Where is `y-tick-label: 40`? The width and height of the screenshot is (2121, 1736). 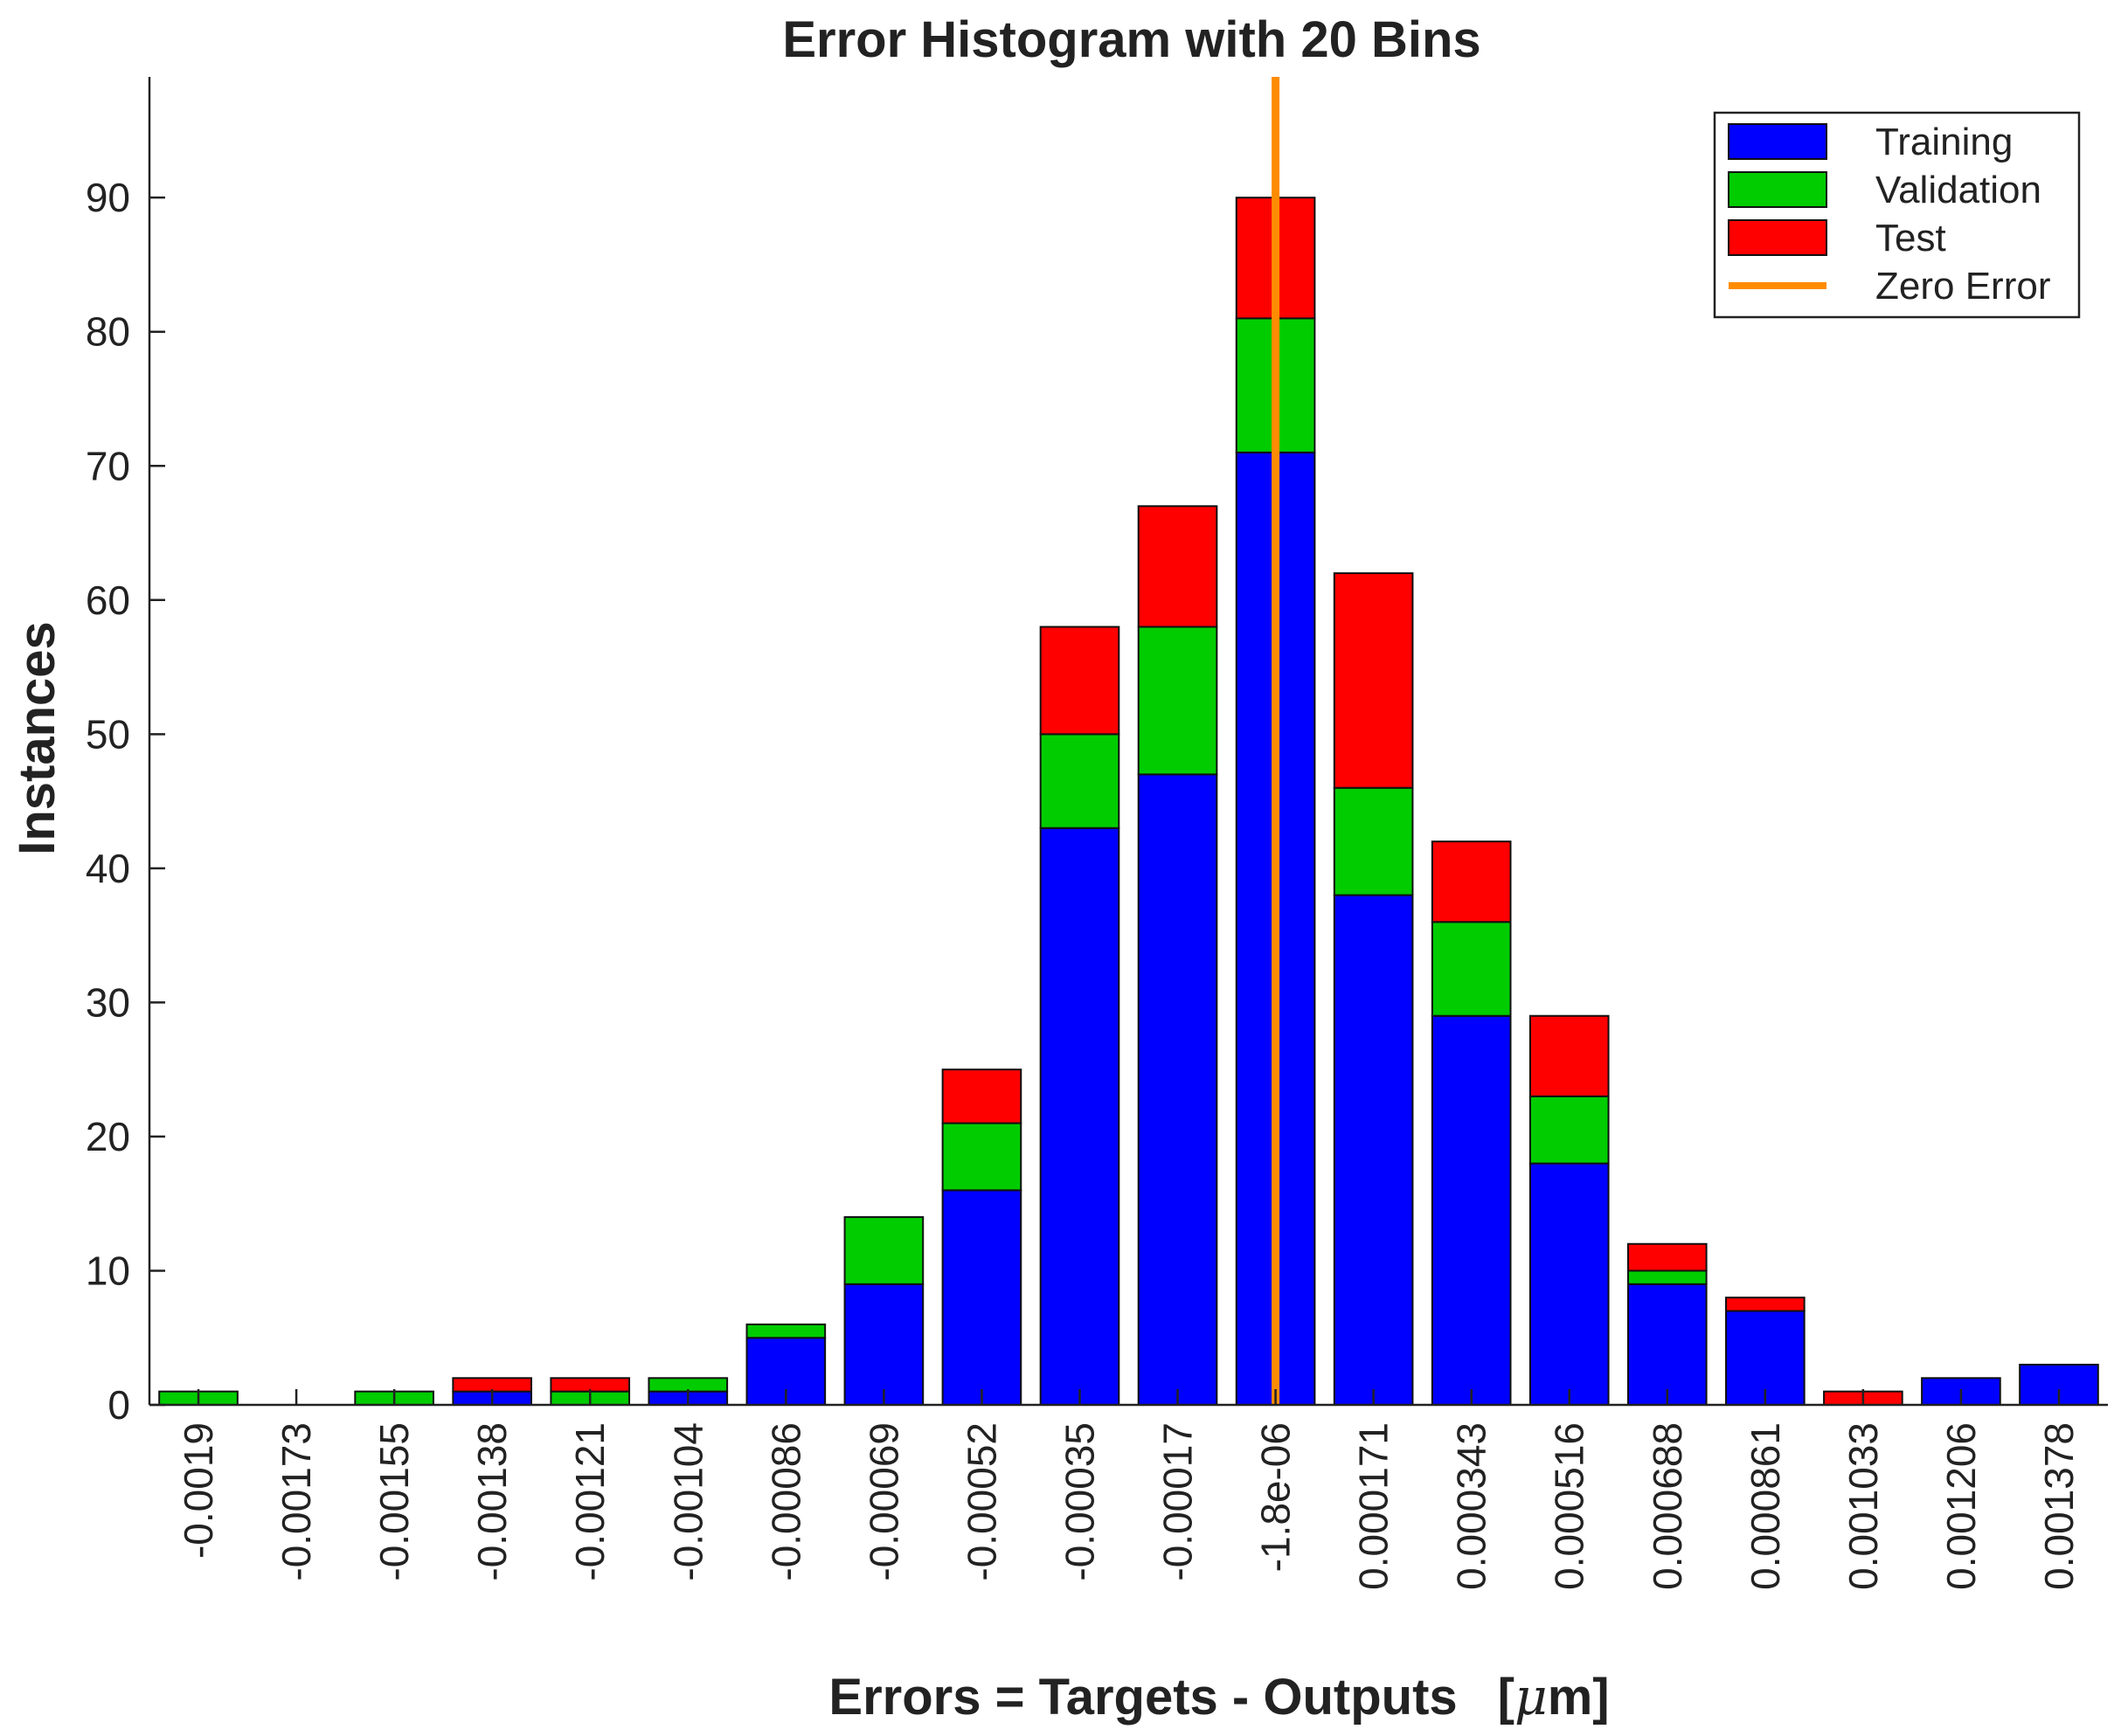 y-tick-label: 40 is located at coordinates (108, 869).